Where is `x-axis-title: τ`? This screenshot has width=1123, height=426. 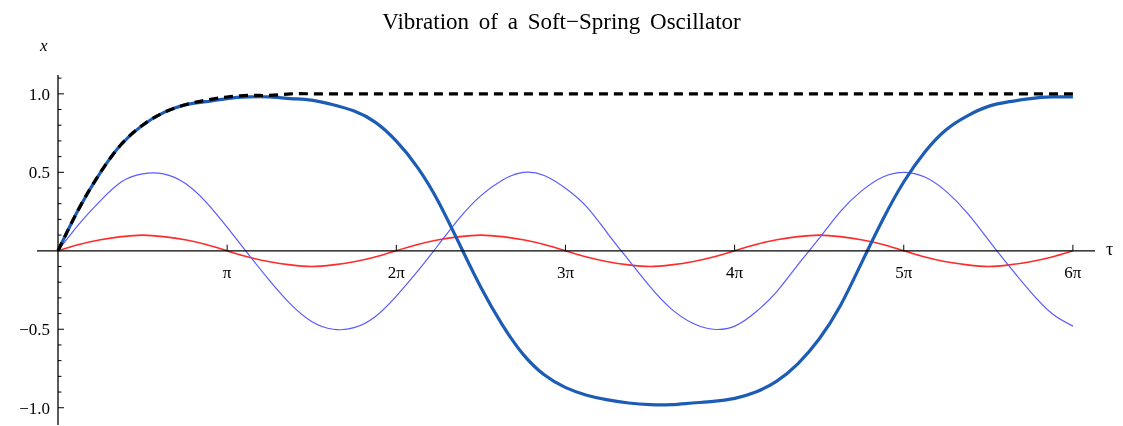 x-axis-title: τ is located at coordinates (1110, 248).